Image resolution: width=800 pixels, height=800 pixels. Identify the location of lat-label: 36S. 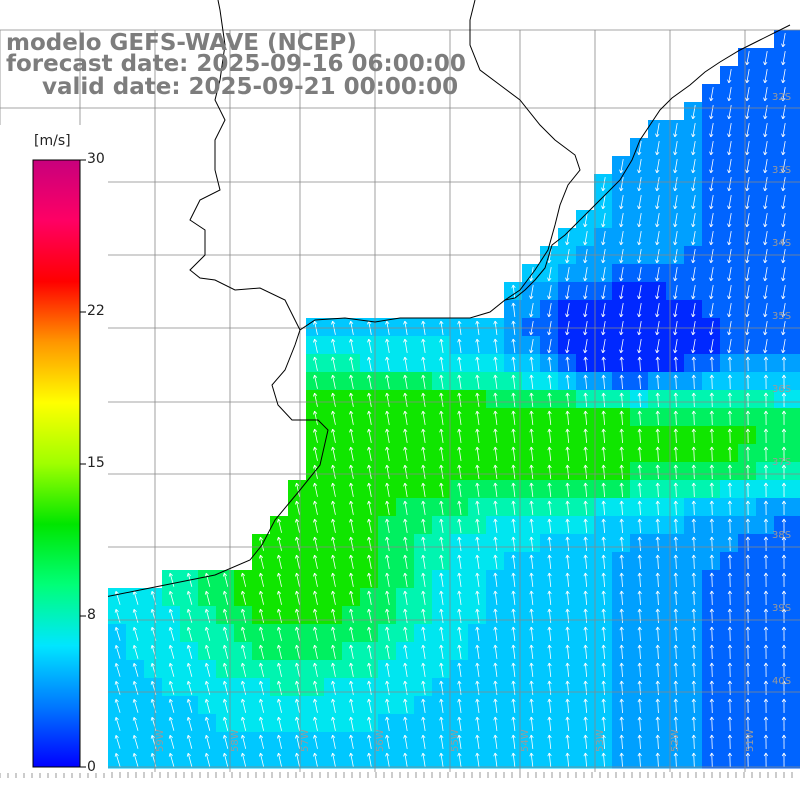
(781, 389).